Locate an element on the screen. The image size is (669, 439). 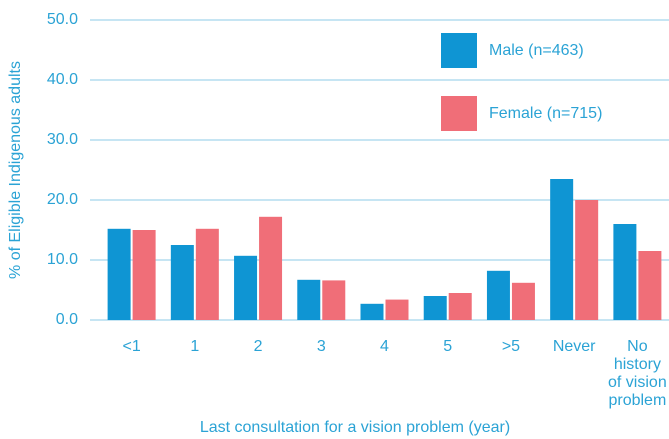
y-axis-label: % of Eligible Indigenous adults is located at coordinates (15, 170).